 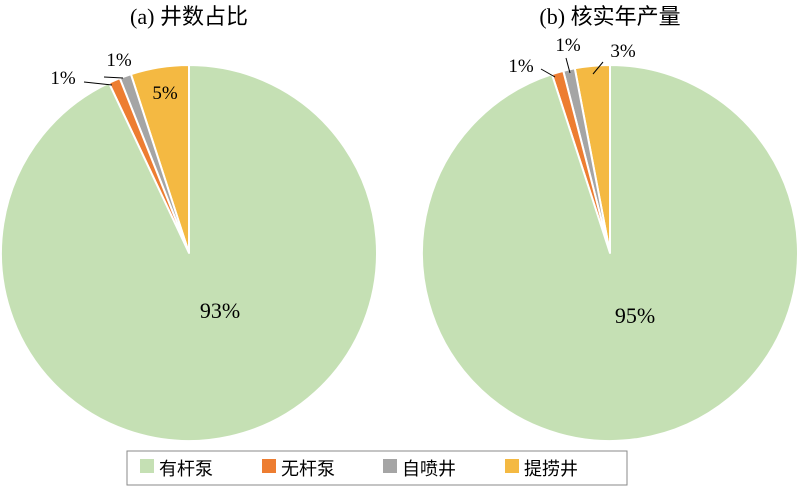 What do you see at coordinates (308, 469) in the screenshot?
I see `legend-label-2: 无杆泵` at bounding box center [308, 469].